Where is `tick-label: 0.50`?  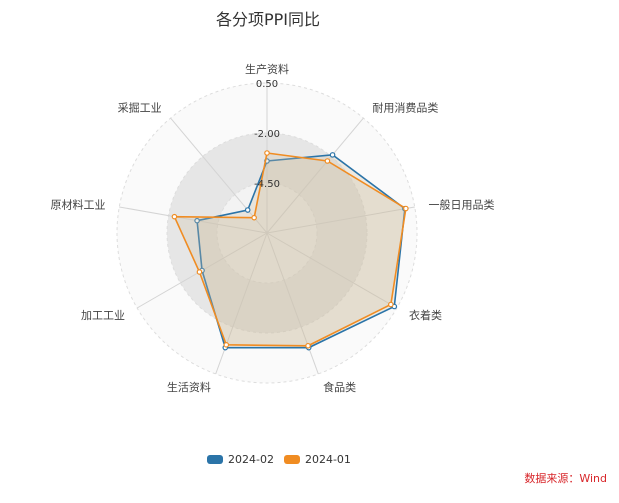
tick-label: 0.50 is located at coordinates (267, 84).